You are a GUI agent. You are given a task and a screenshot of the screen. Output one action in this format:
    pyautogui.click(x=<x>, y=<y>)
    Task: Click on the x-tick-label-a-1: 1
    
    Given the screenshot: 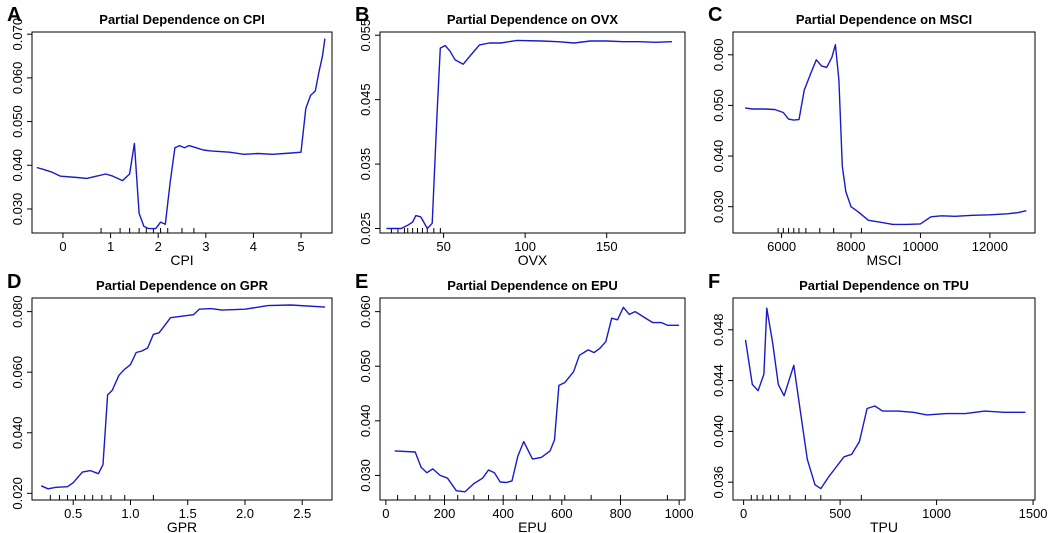 What is the action you would take?
    pyautogui.click(x=110, y=246)
    